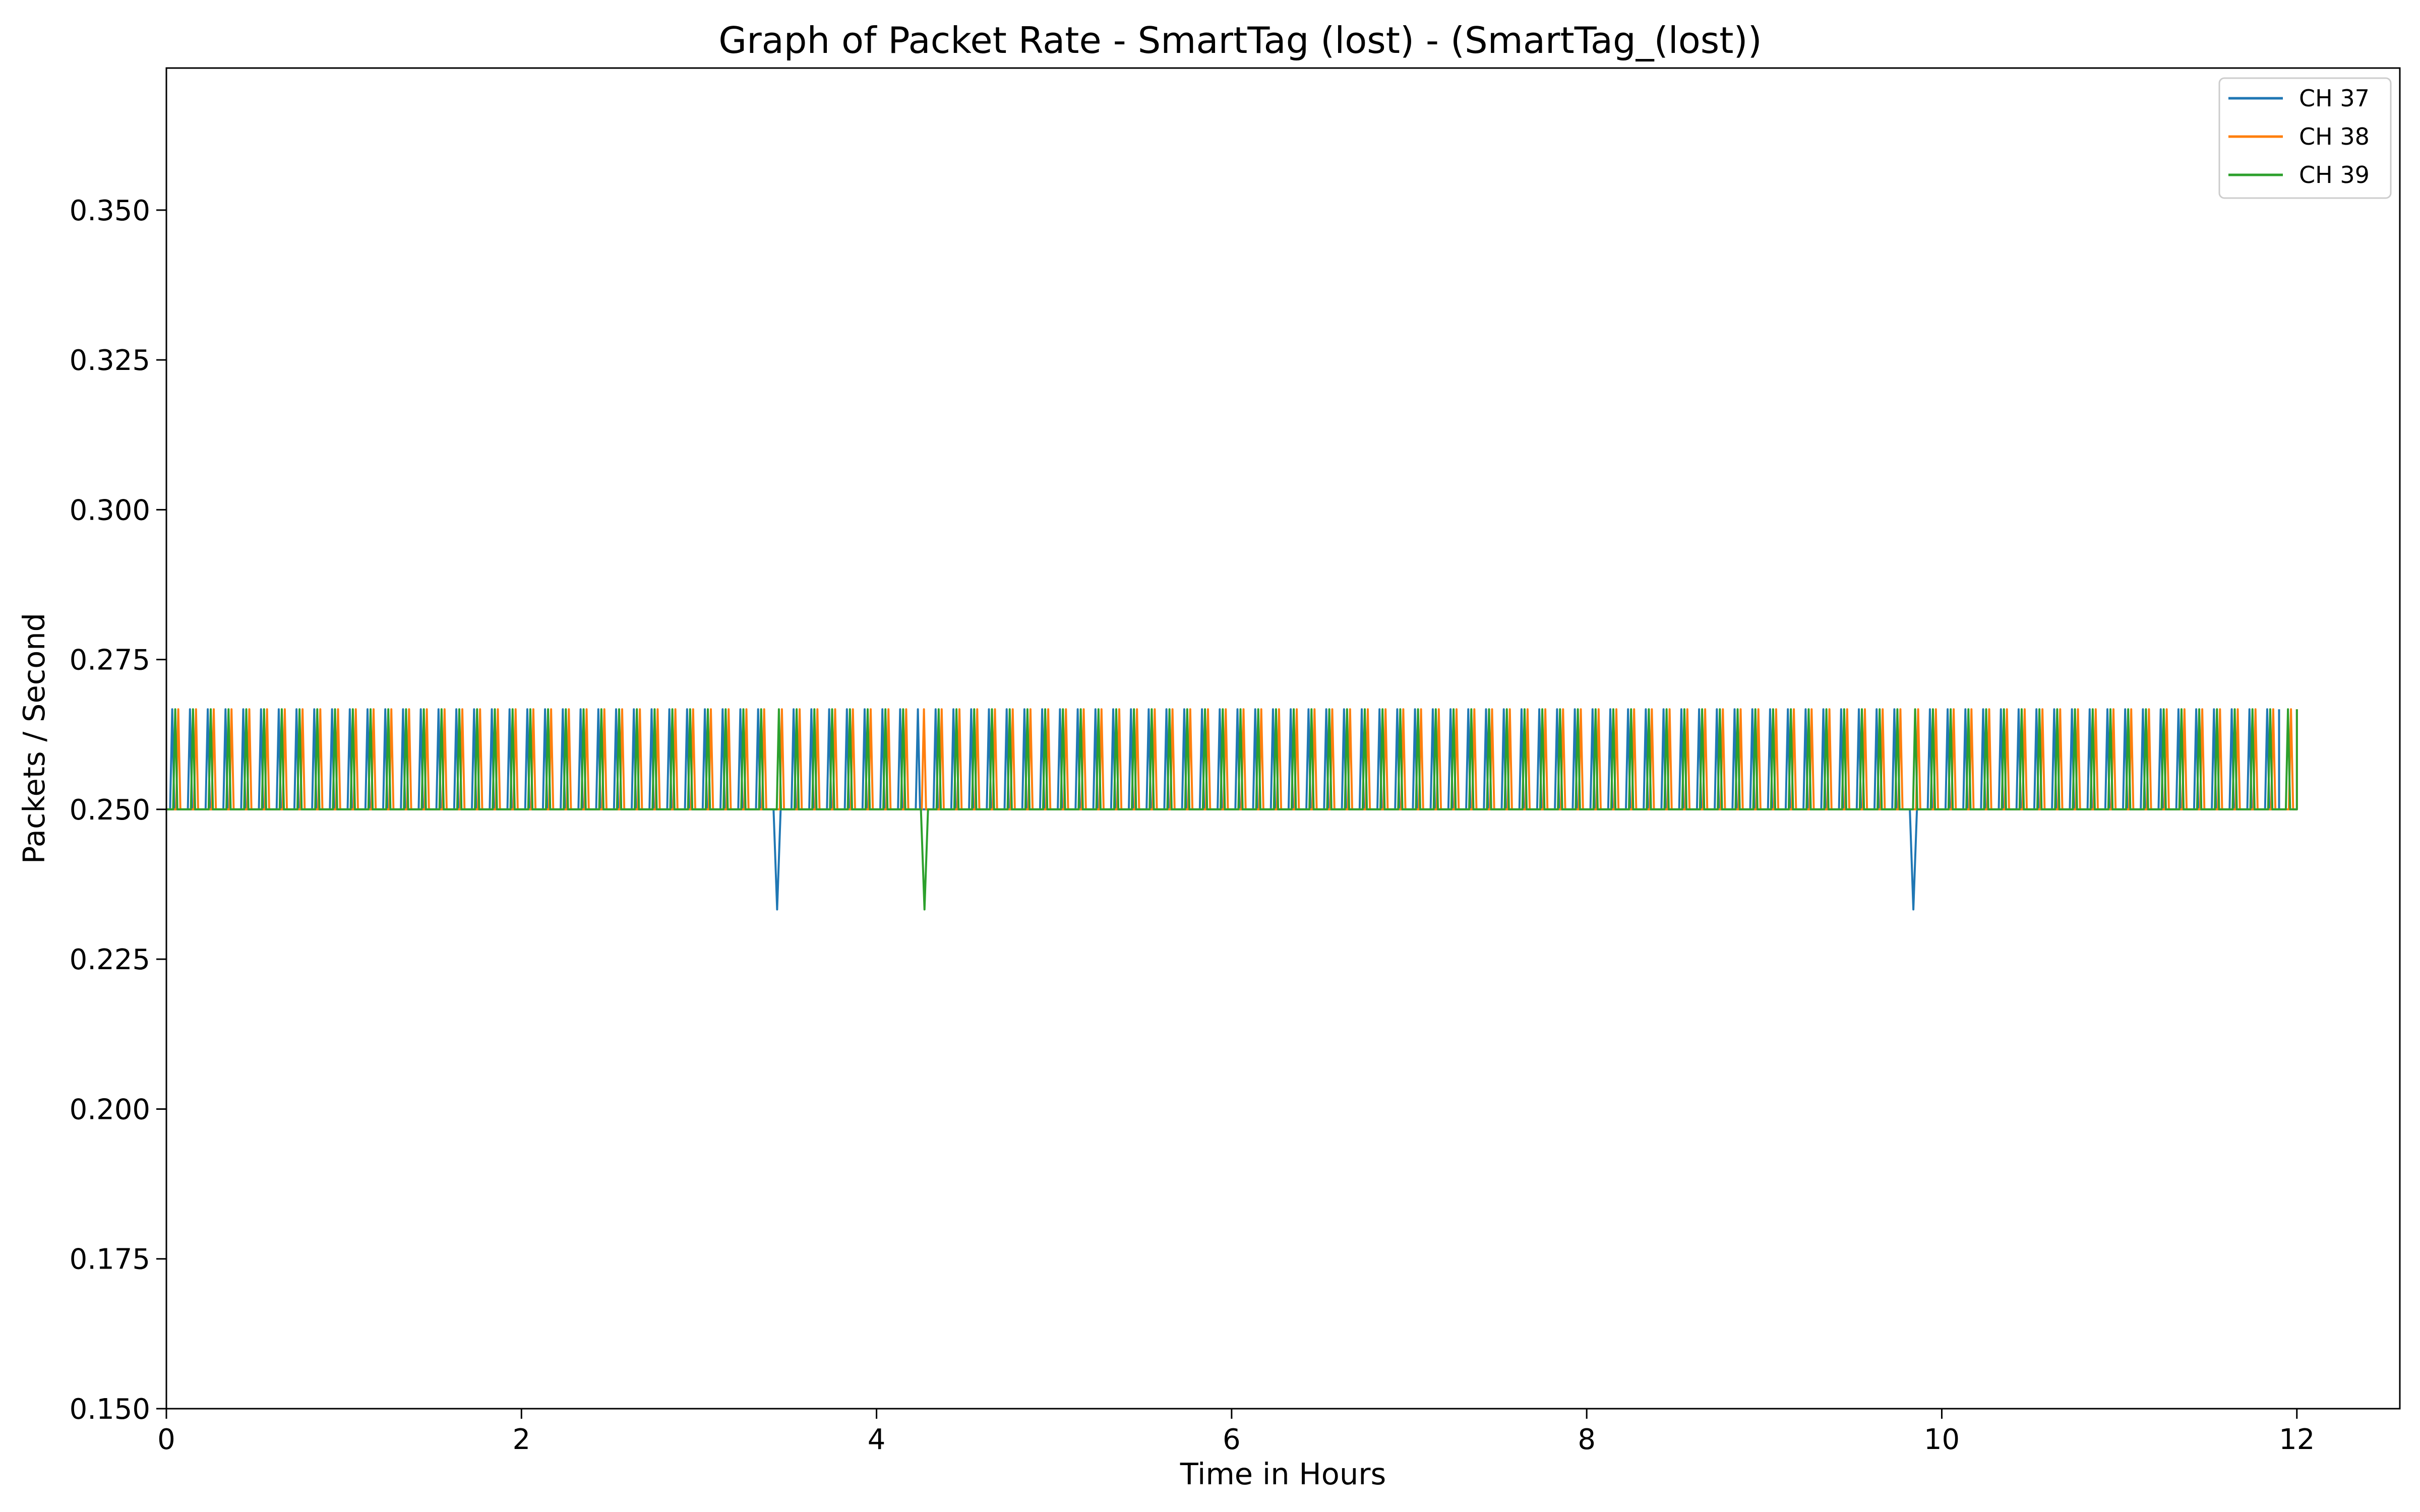  Describe the element at coordinates (110, 960) in the screenshot. I see `y-tick-label: 0.225` at that location.